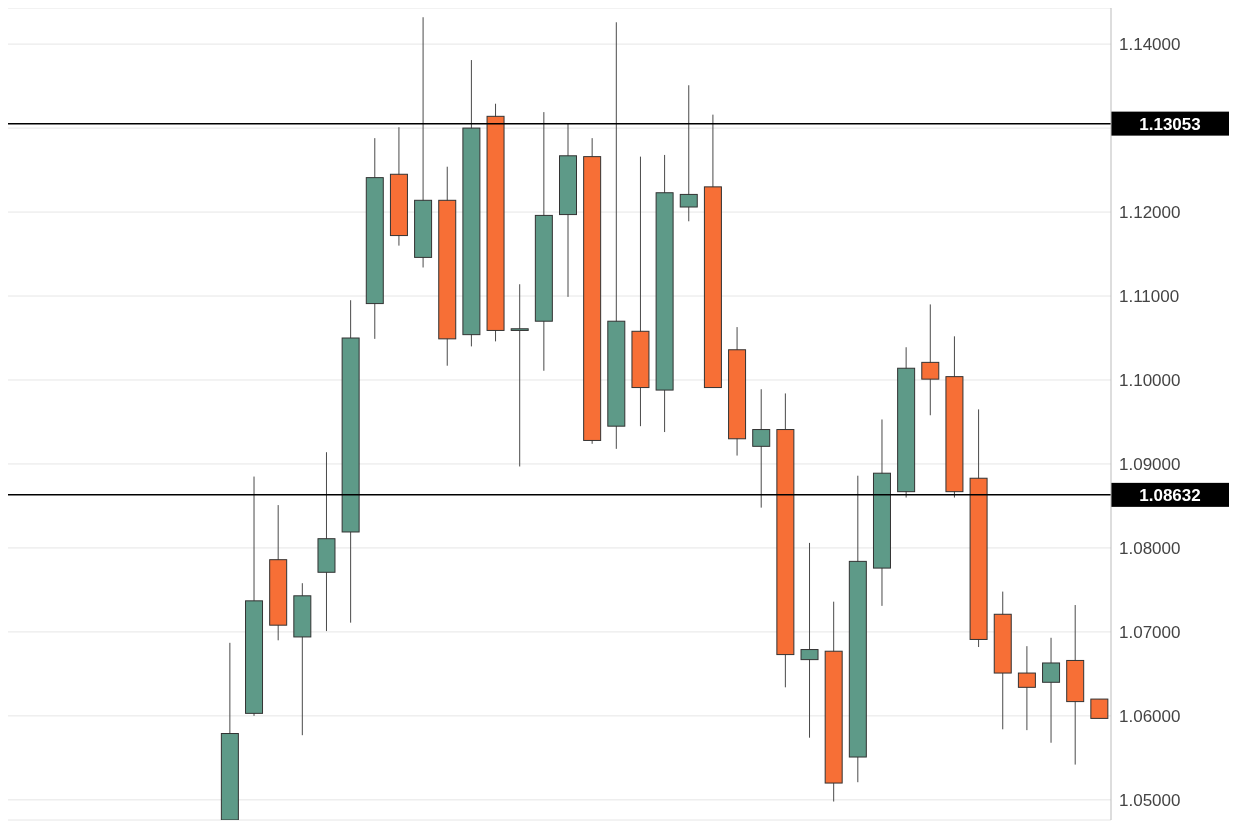 Image resolution: width=1239 pixels, height=829 pixels. I want to click on ref-line-label: 1.13053, so click(1170, 124).